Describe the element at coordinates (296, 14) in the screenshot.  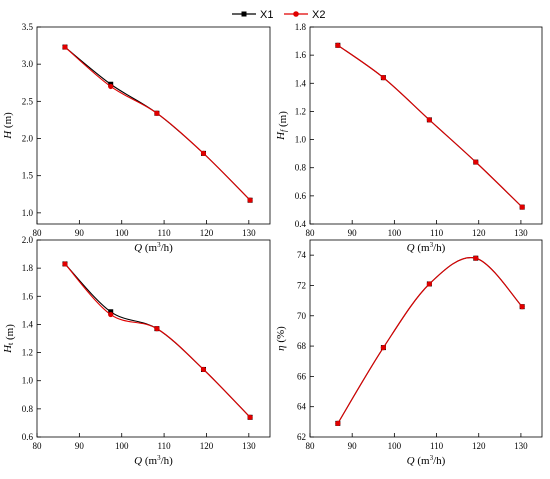
I see `legend-x2-marker` at that location.